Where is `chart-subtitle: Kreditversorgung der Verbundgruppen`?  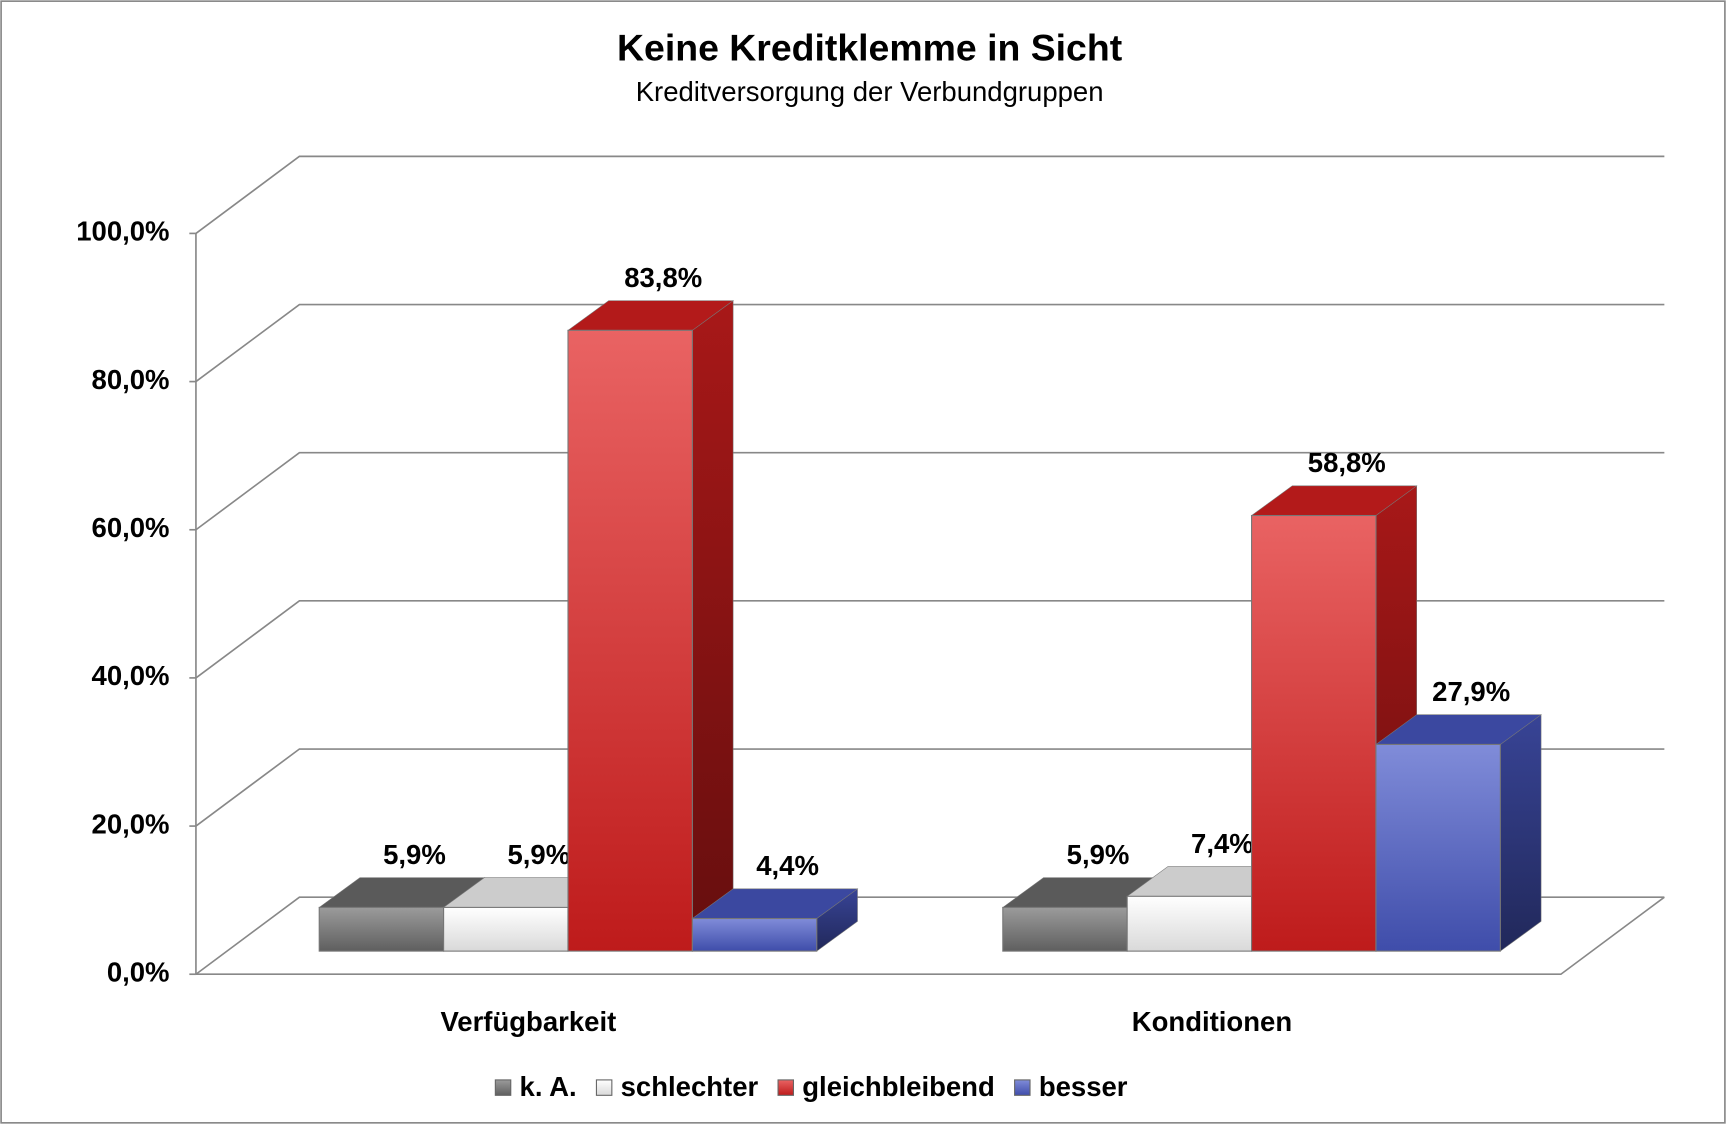 chart-subtitle: Kreditversorgung der Verbundgruppen is located at coordinates (870, 91).